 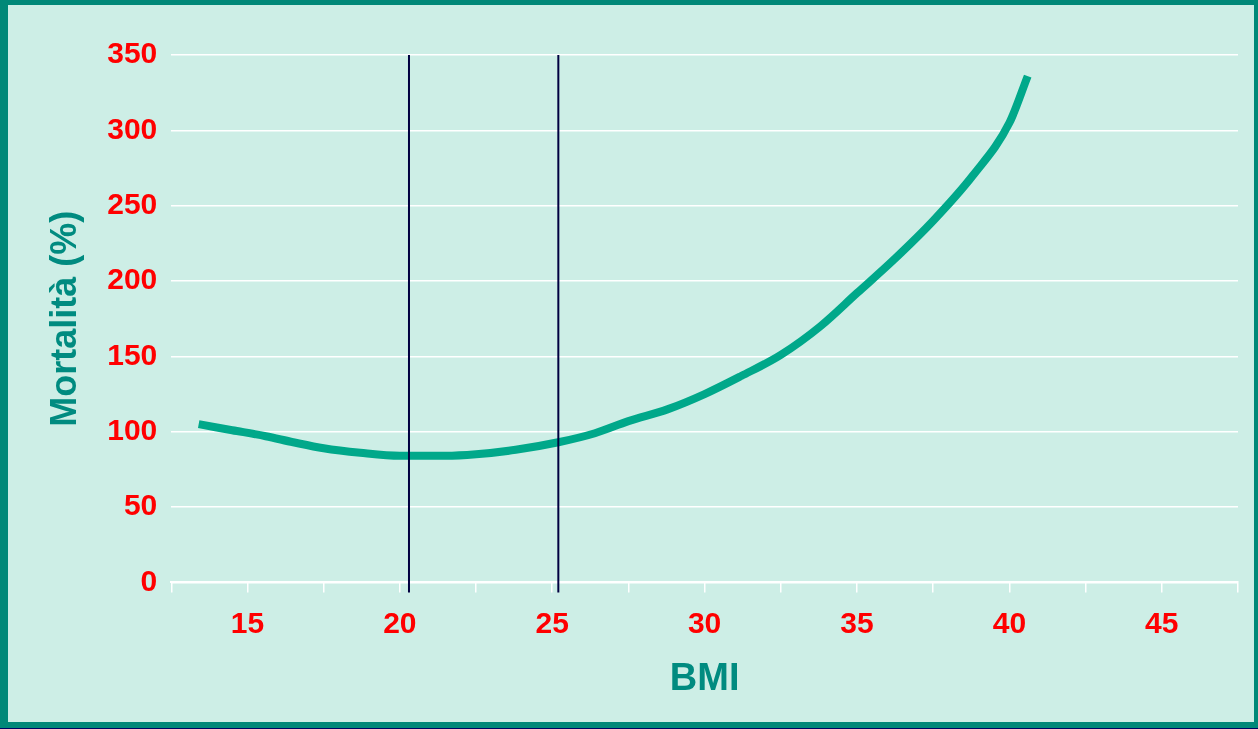 What do you see at coordinates (149, 580) in the screenshot?
I see `y-tick-label: 0` at bounding box center [149, 580].